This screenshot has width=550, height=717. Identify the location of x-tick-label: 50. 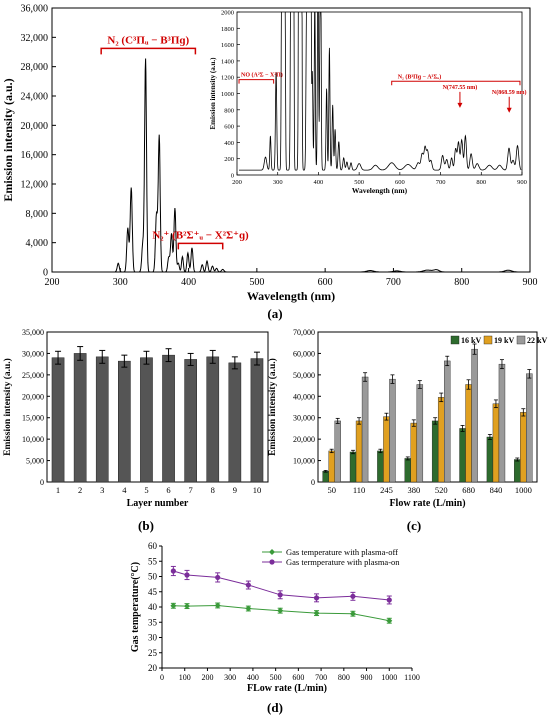
(331, 490).